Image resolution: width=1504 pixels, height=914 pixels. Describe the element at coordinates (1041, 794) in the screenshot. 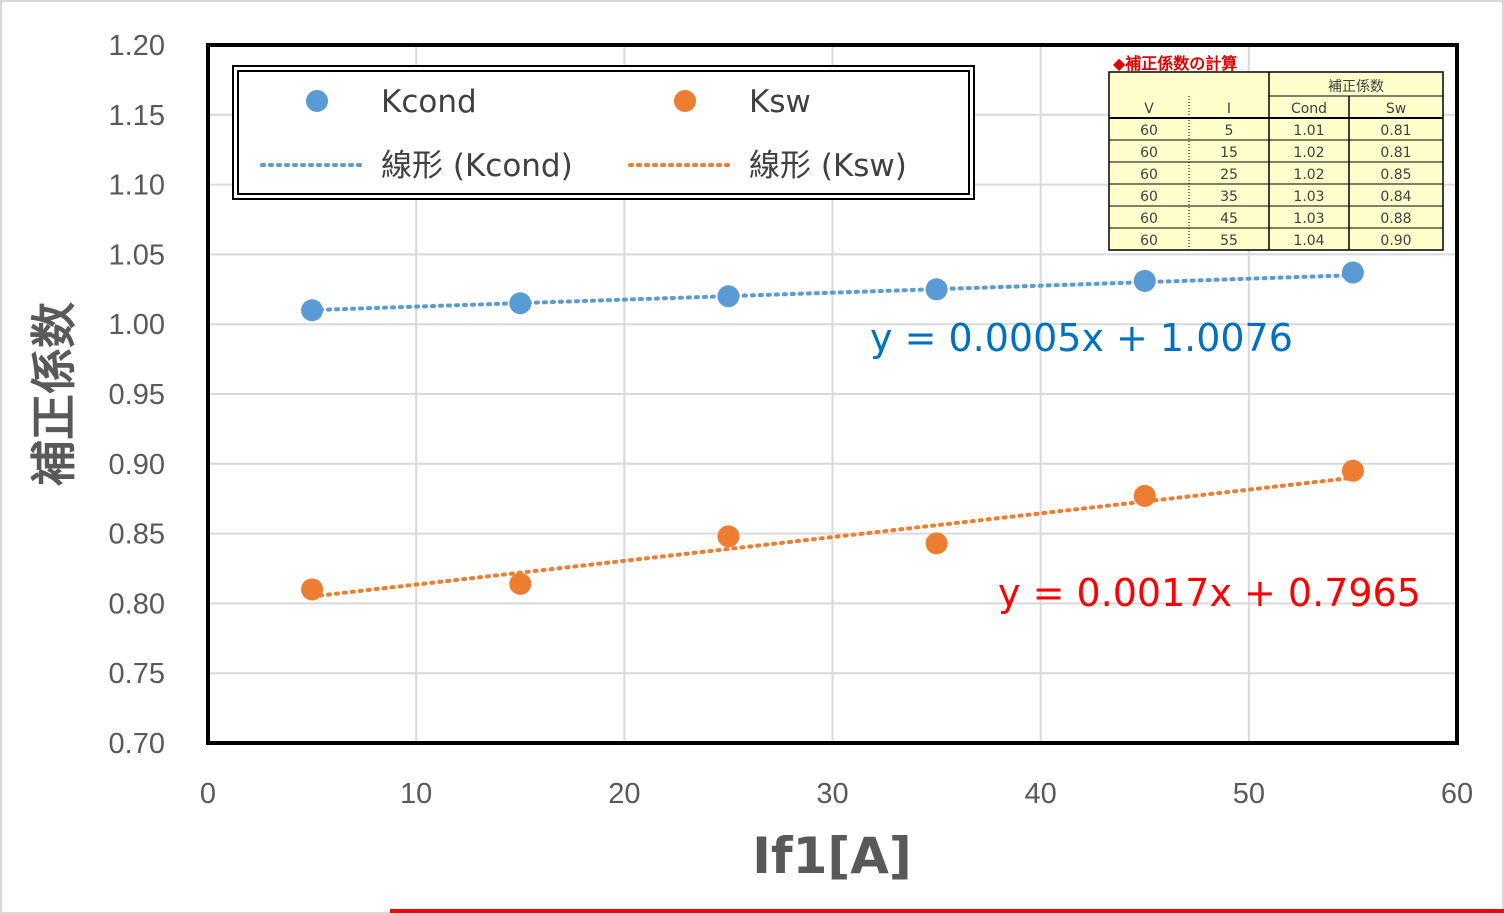

I see `x-tick-label: 40` at that location.